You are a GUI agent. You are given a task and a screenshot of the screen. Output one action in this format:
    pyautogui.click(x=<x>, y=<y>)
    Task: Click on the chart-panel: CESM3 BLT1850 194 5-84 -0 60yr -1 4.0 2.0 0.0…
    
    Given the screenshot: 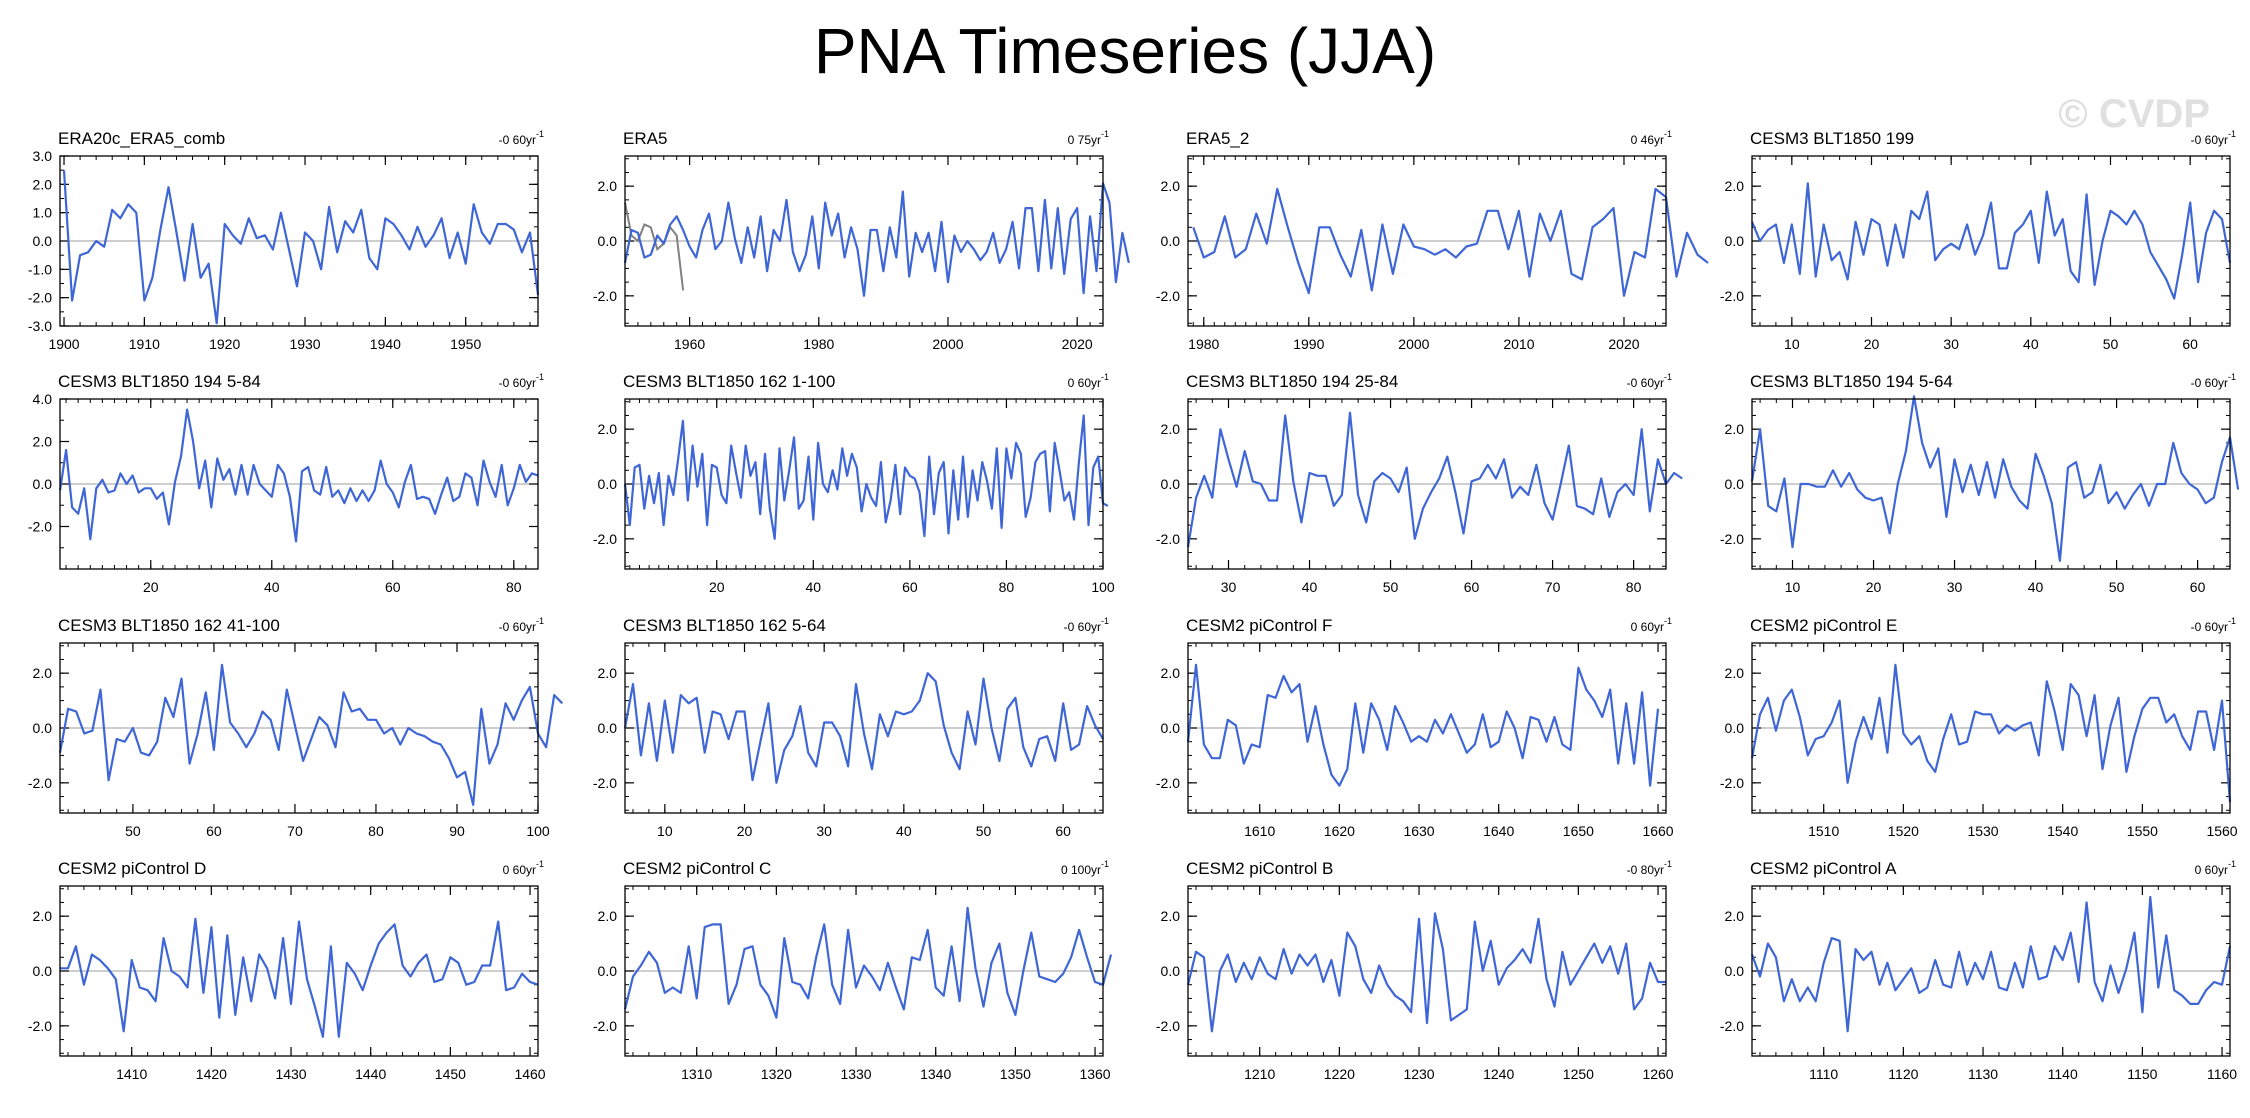 What is the action you would take?
    pyautogui.click(x=286, y=483)
    